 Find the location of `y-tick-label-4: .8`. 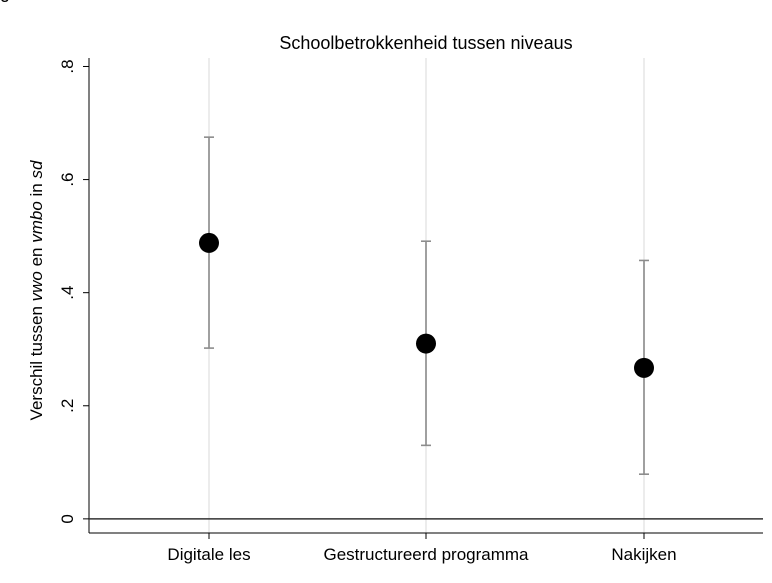

y-tick-label-4: .8 is located at coordinates (67, 66).